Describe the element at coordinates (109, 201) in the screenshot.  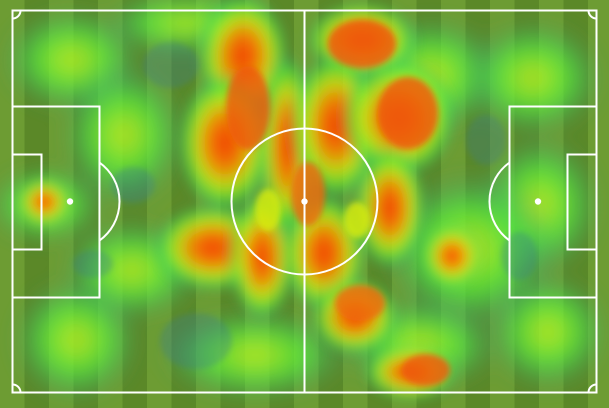
I see `left-penalty-arc` at that location.